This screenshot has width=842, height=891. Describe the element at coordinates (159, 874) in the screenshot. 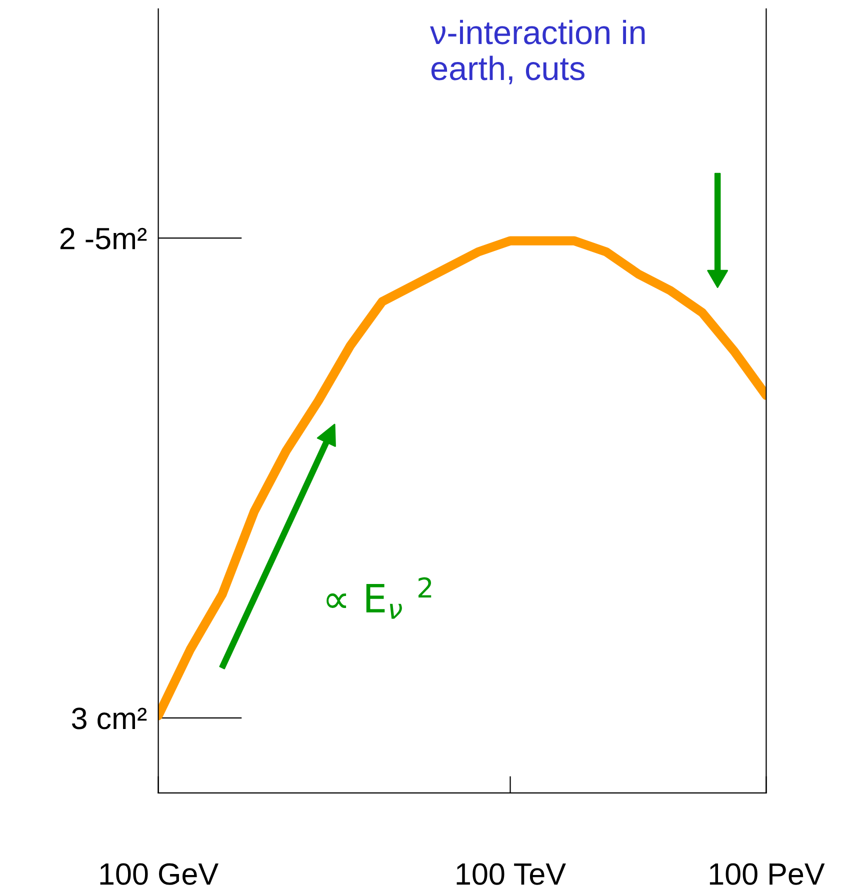

I see `x-tick-label: 100 GeV` at that location.